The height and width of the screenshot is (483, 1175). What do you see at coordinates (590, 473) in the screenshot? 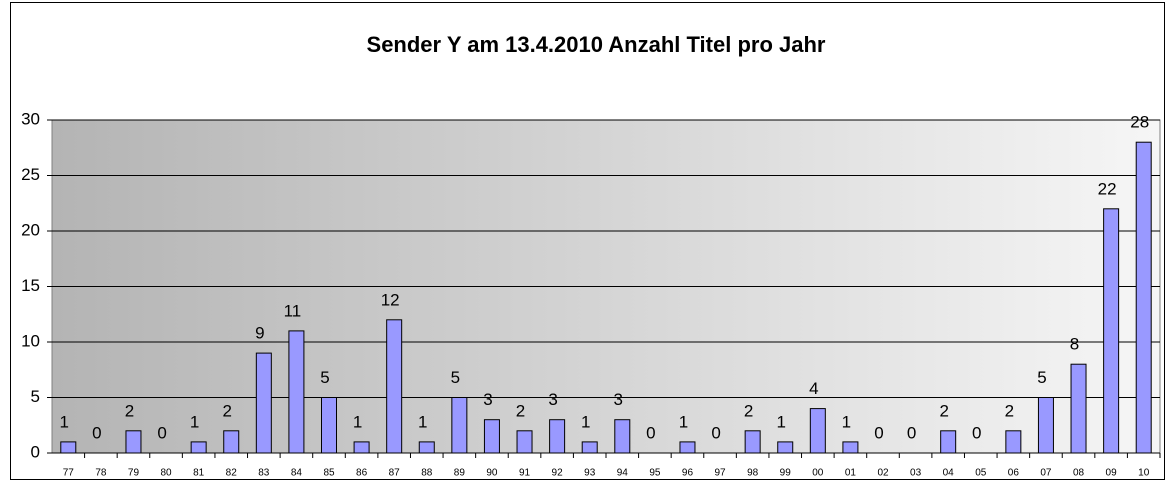
I see `x-tick-label: 93` at bounding box center [590, 473].